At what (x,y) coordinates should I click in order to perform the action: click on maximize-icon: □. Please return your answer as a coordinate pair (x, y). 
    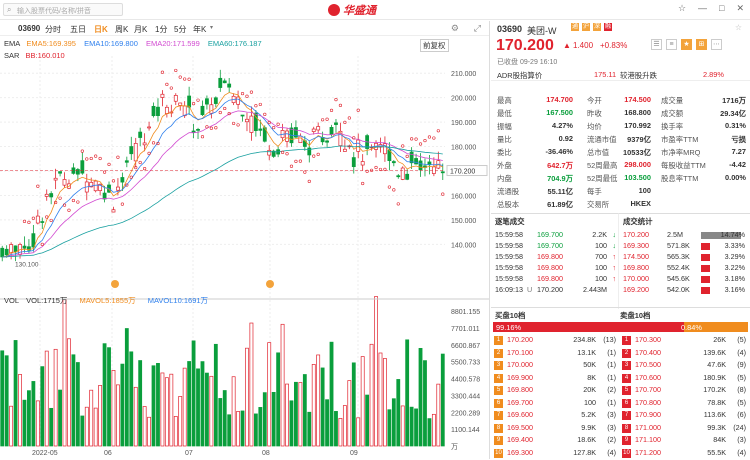
    Looking at the image, I should click on (722, 8).